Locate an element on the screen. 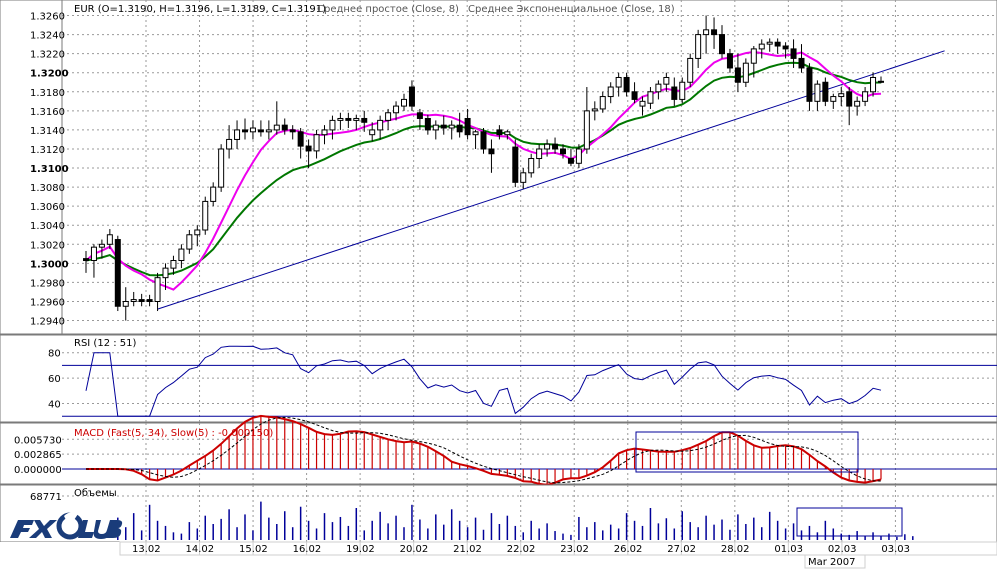 This screenshot has width=997, height=571. time-axis-strip is located at coordinates (558, 548).